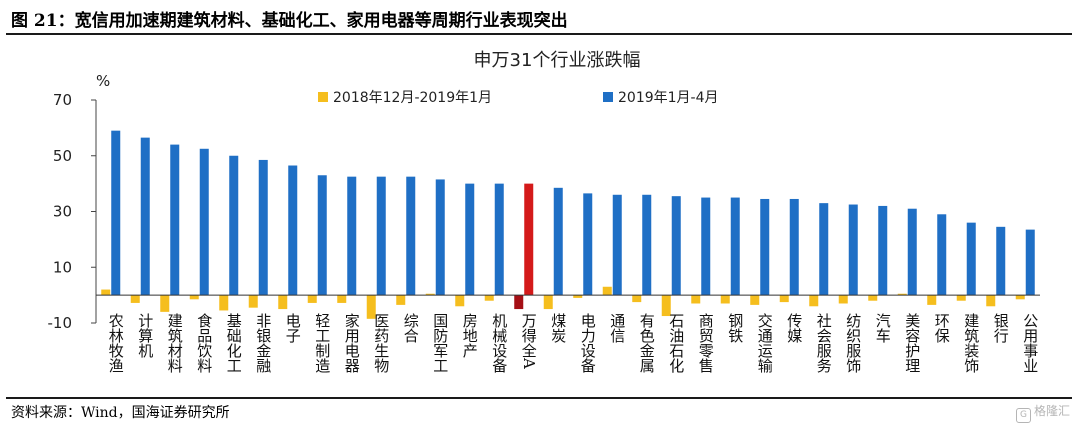  I want to click on category-label: 建筑材料, so click(175, 343).